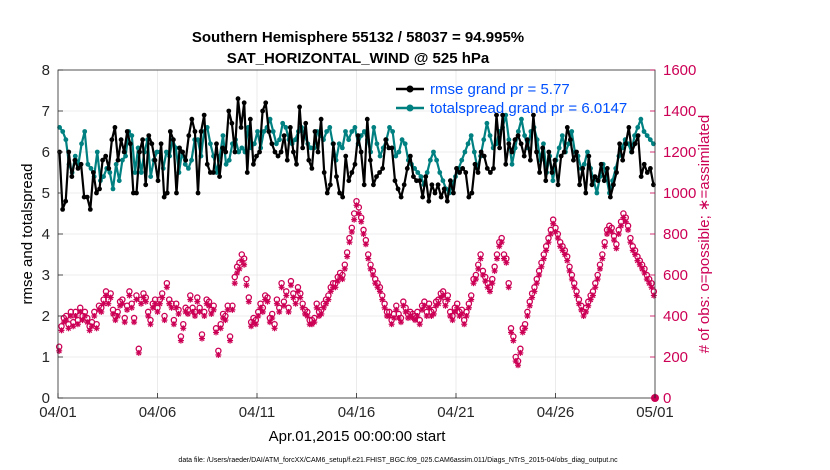 The width and height of the screenshot is (830, 470). I want to click on right-tick-label: 1400, so click(679, 111).